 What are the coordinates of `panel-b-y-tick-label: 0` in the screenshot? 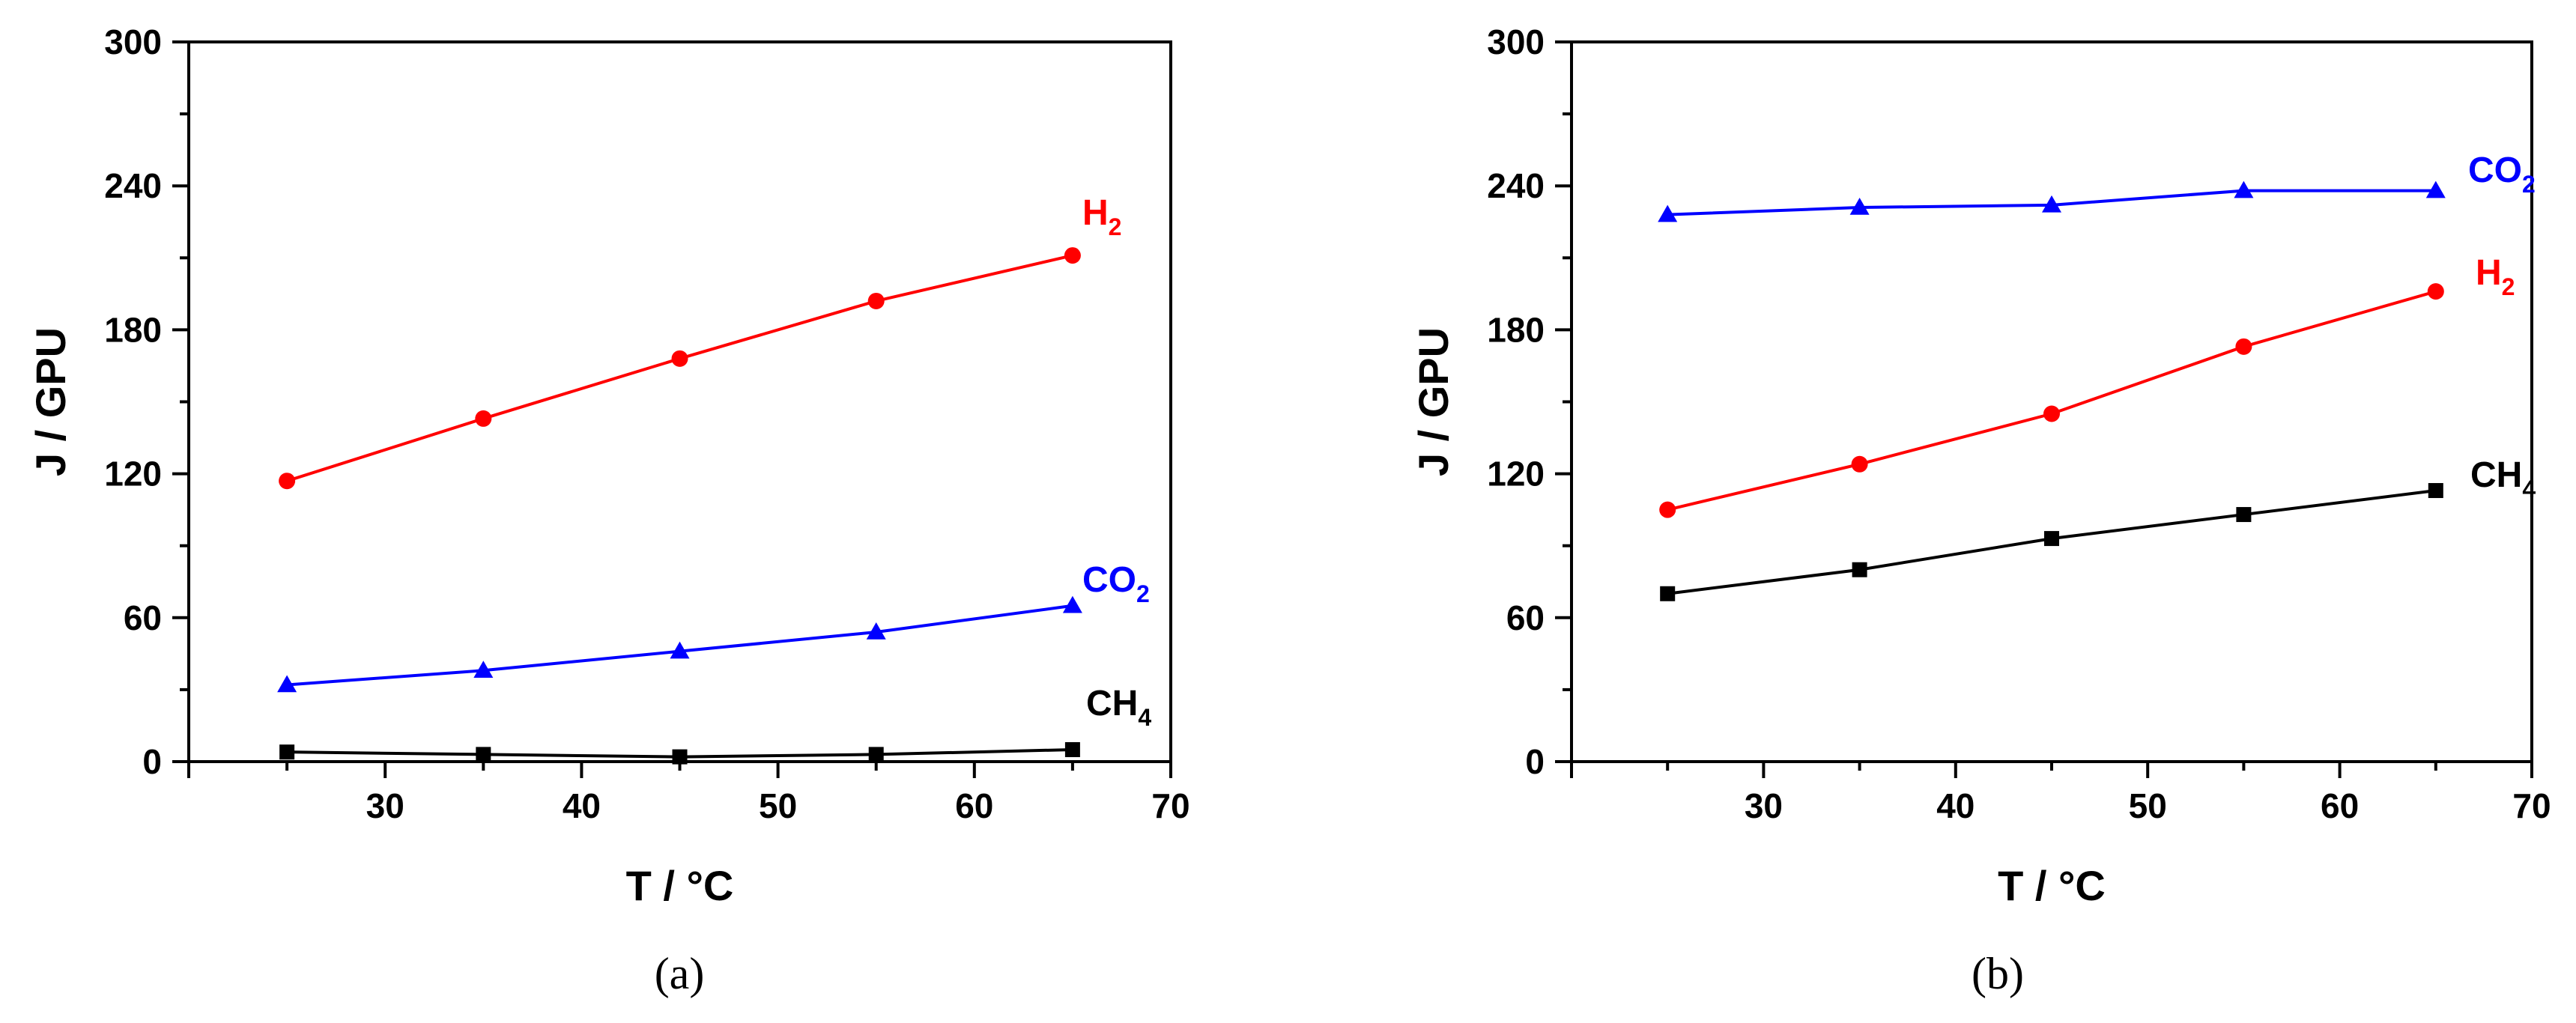 It's located at (1535, 761).